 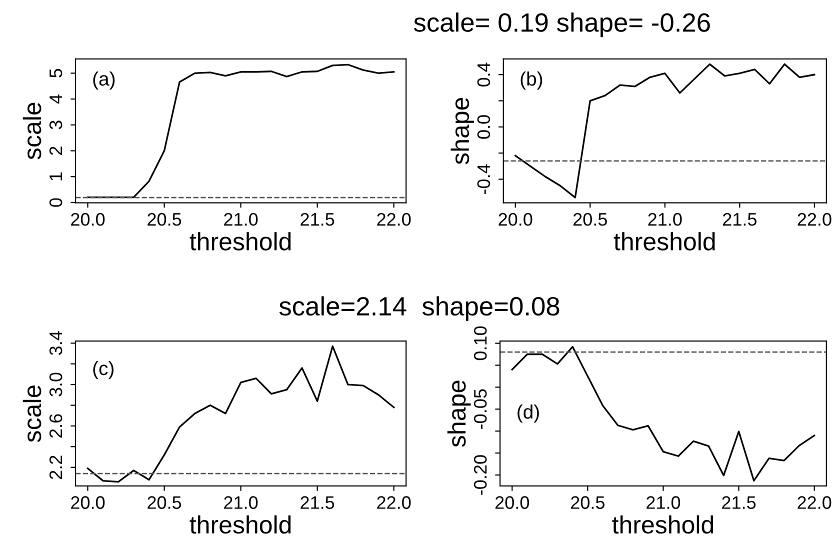 What do you see at coordinates (480, 475) in the screenshot?
I see `y-tick-label: -0.20` at bounding box center [480, 475].